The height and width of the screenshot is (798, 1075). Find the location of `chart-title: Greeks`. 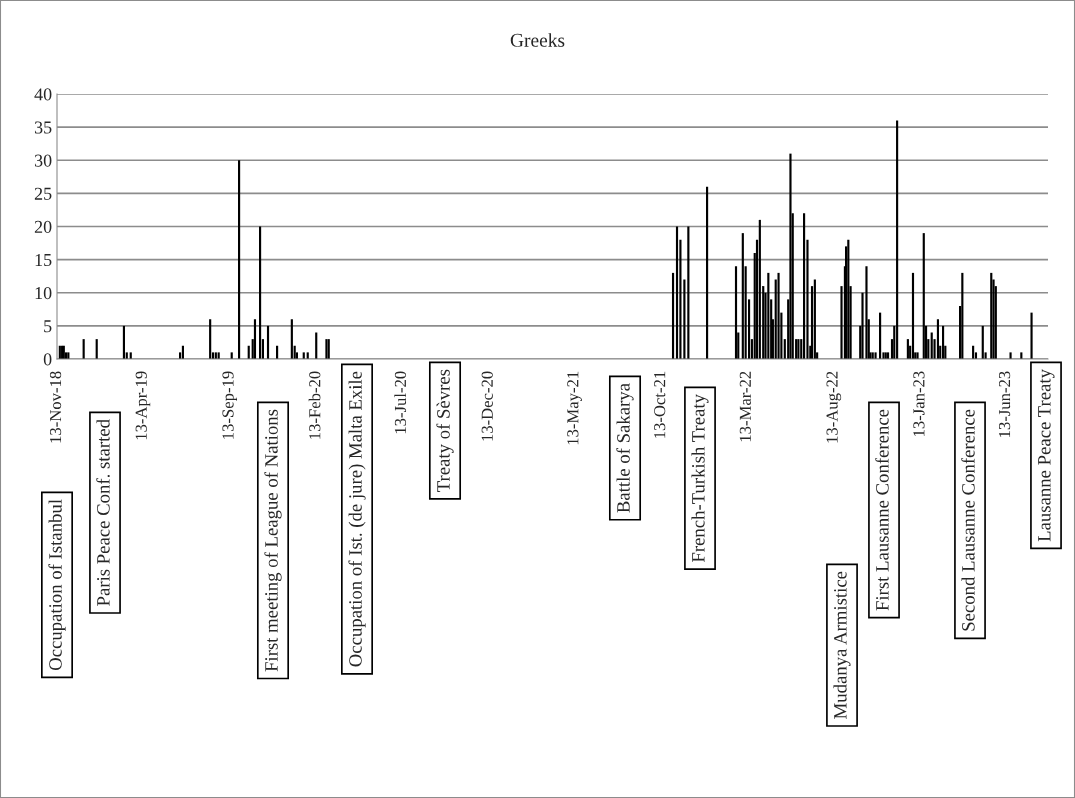

chart-title: Greeks is located at coordinates (537, 40).